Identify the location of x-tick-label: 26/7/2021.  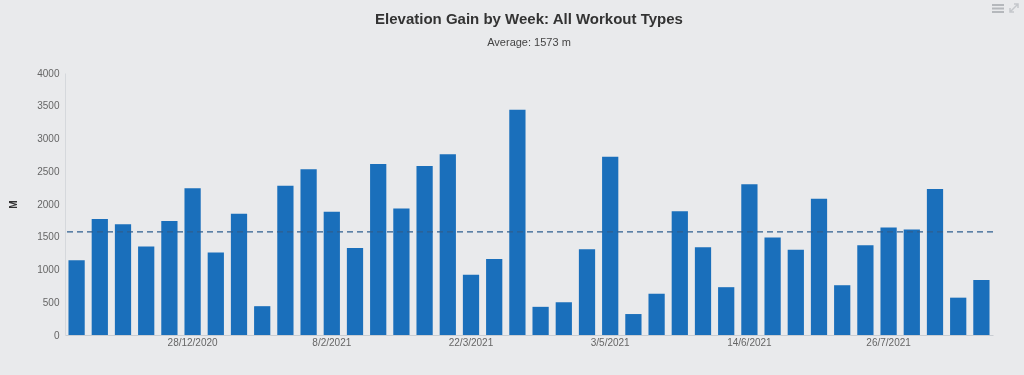
(889, 342).